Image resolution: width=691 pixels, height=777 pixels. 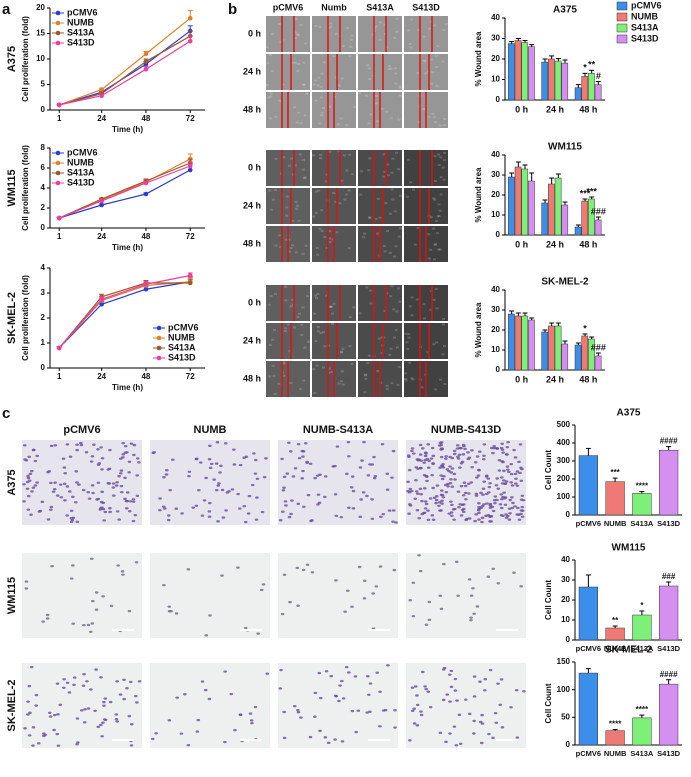 I want to click on series-line, so click(x=124, y=315).